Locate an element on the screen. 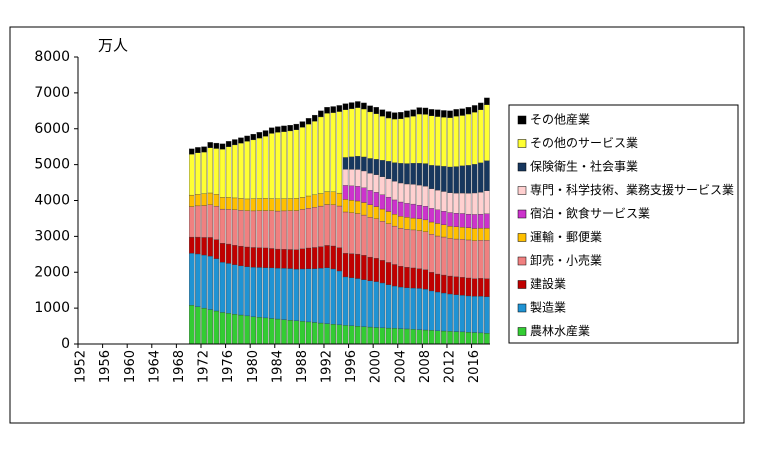  legend-label: 建設業 is located at coordinates (548, 283).